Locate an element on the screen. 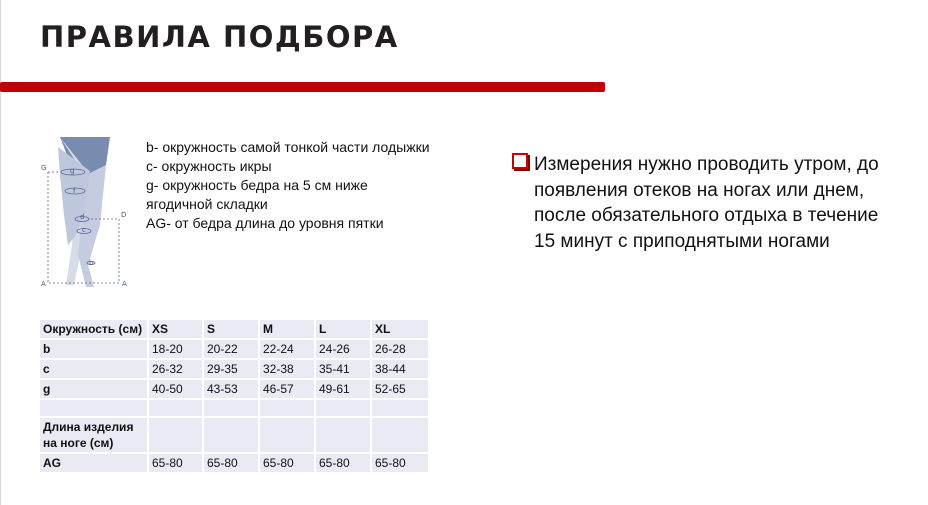 This screenshot has height=505, width=928. page-title: ПРАВИЛА ПОДБОРА is located at coordinates (219, 37).